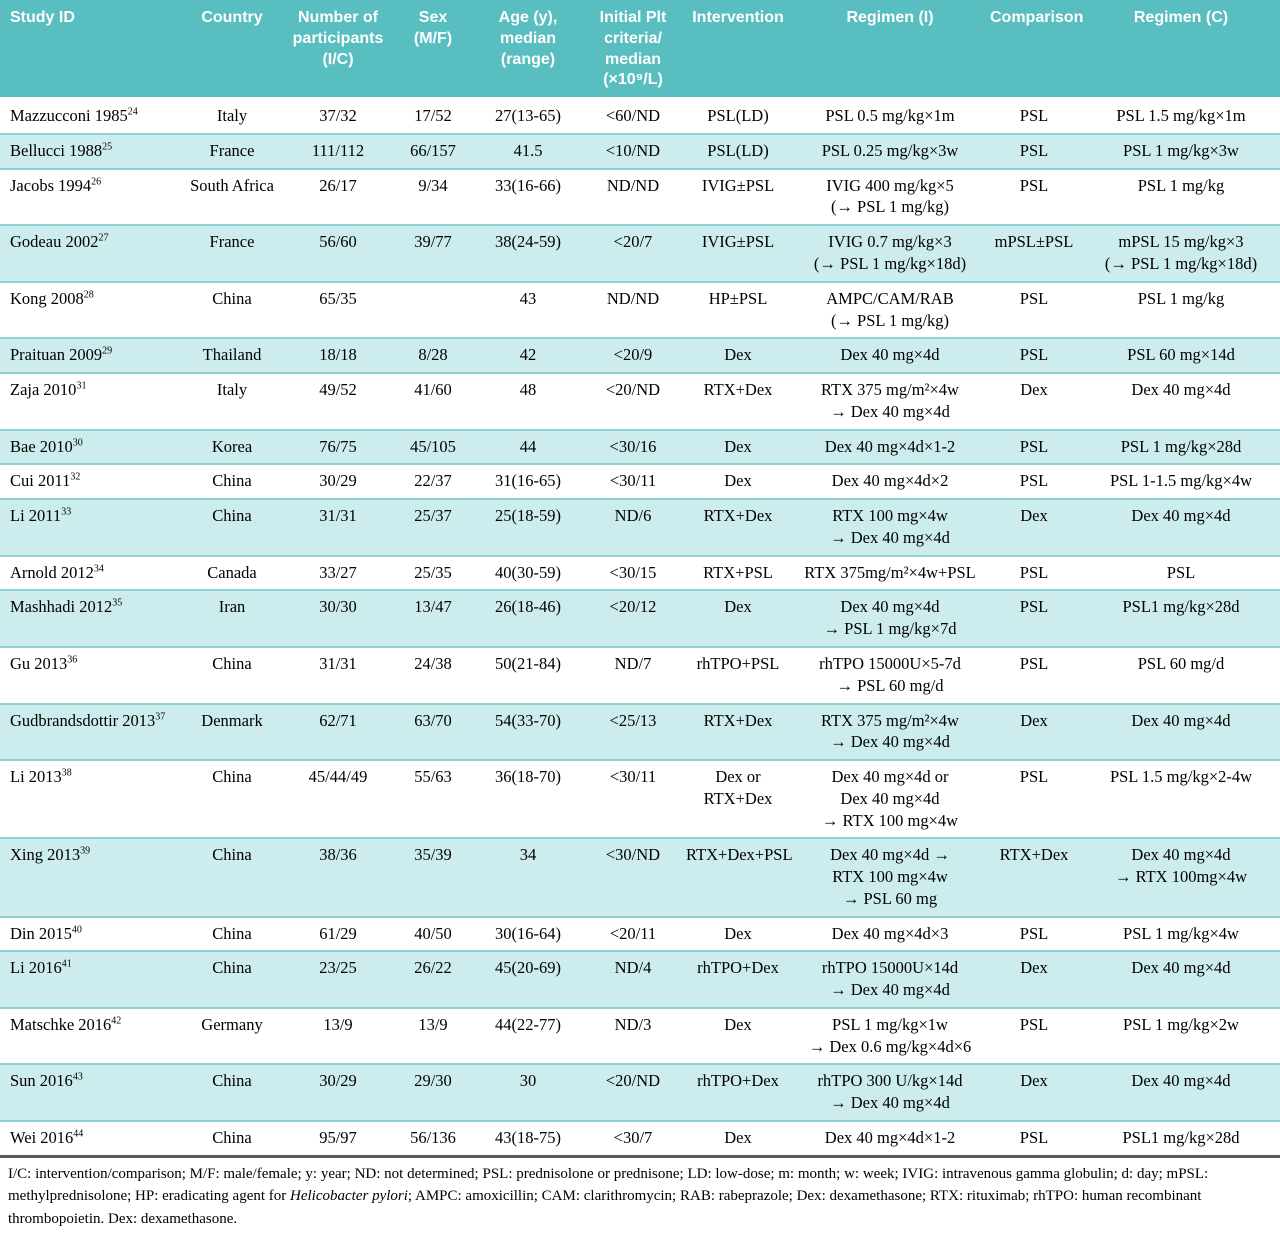 This screenshot has height=1238, width=1280. What do you see at coordinates (36, 968) in the screenshot?
I see `study-id-text: Li 2016` at bounding box center [36, 968].